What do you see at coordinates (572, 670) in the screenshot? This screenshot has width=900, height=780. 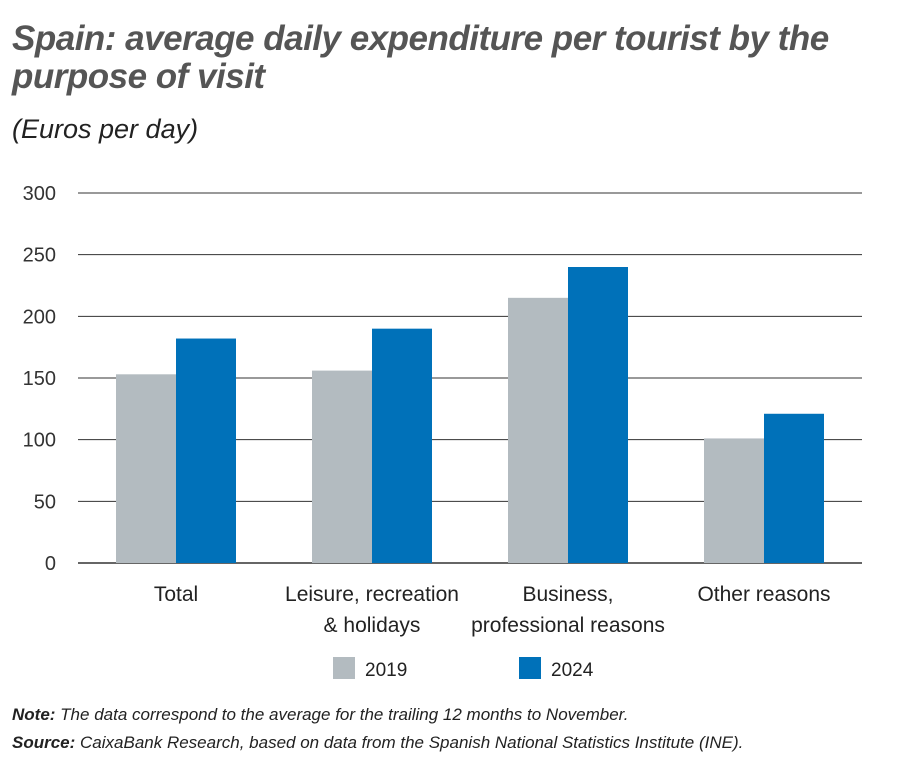 I see `legend-label: 2024` at bounding box center [572, 670].